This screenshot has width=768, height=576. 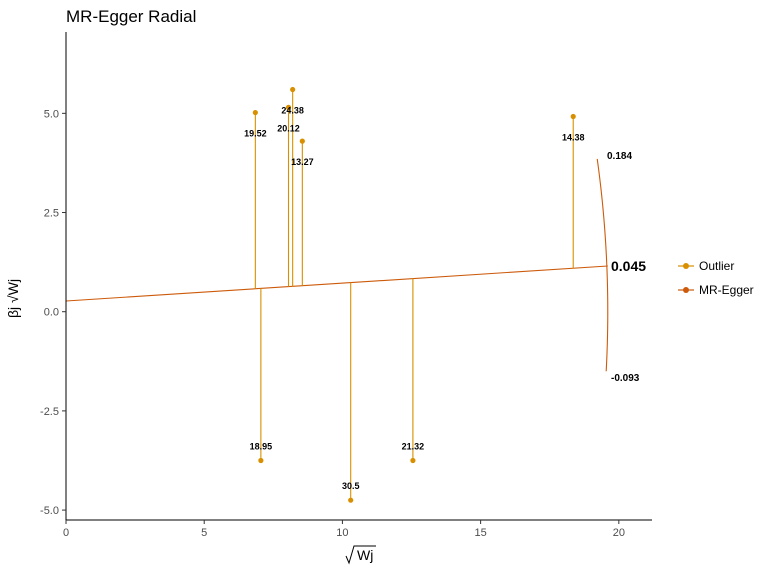 I want to click on arc-label-top: 0.184, so click(x=619, y=156).